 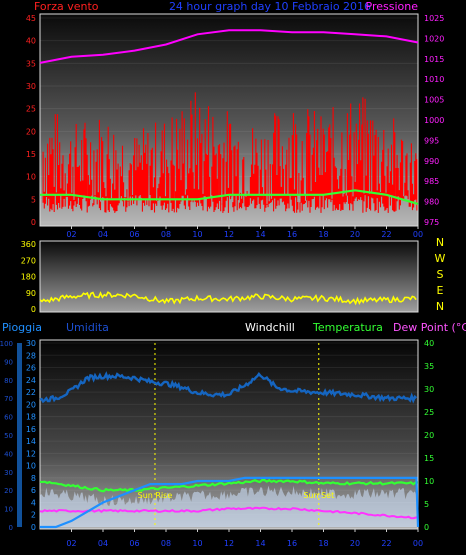 What do you see at coordinates (431, 222) in the screenshot?
I see `pressure-axis-tick: 975` at bounding box center [431, 222].